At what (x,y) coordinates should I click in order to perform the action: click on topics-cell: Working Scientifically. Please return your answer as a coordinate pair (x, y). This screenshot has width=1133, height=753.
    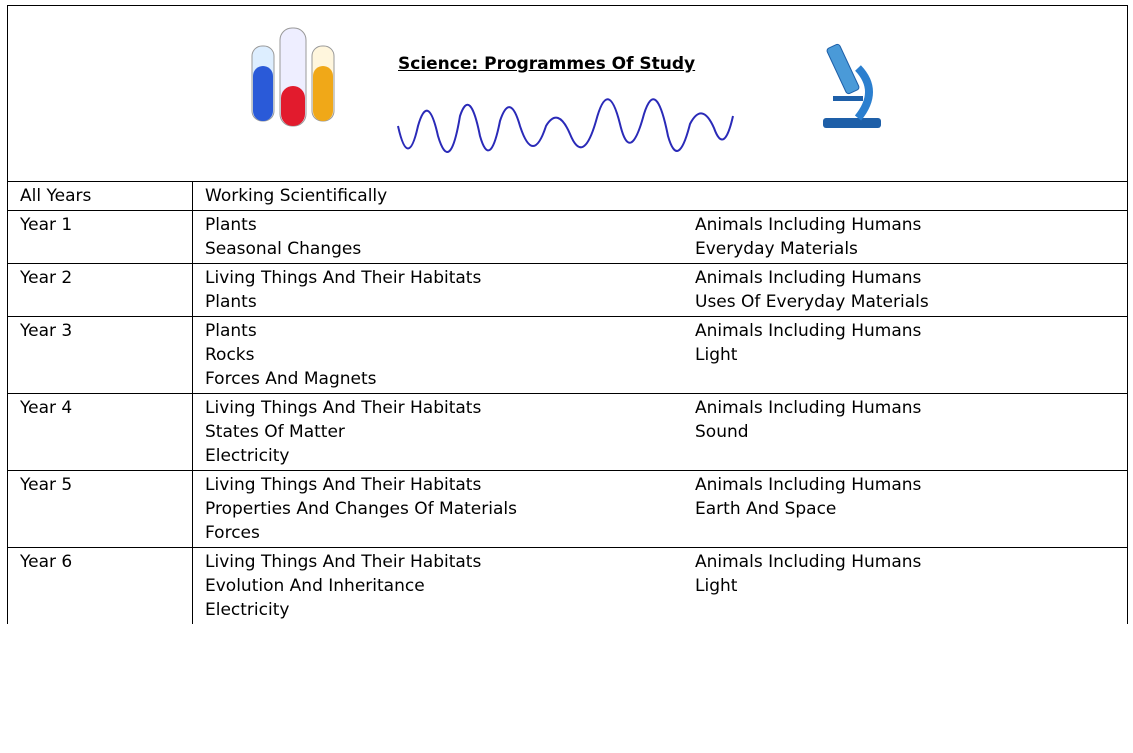
    Looking at the image, I should click on (660, 196).